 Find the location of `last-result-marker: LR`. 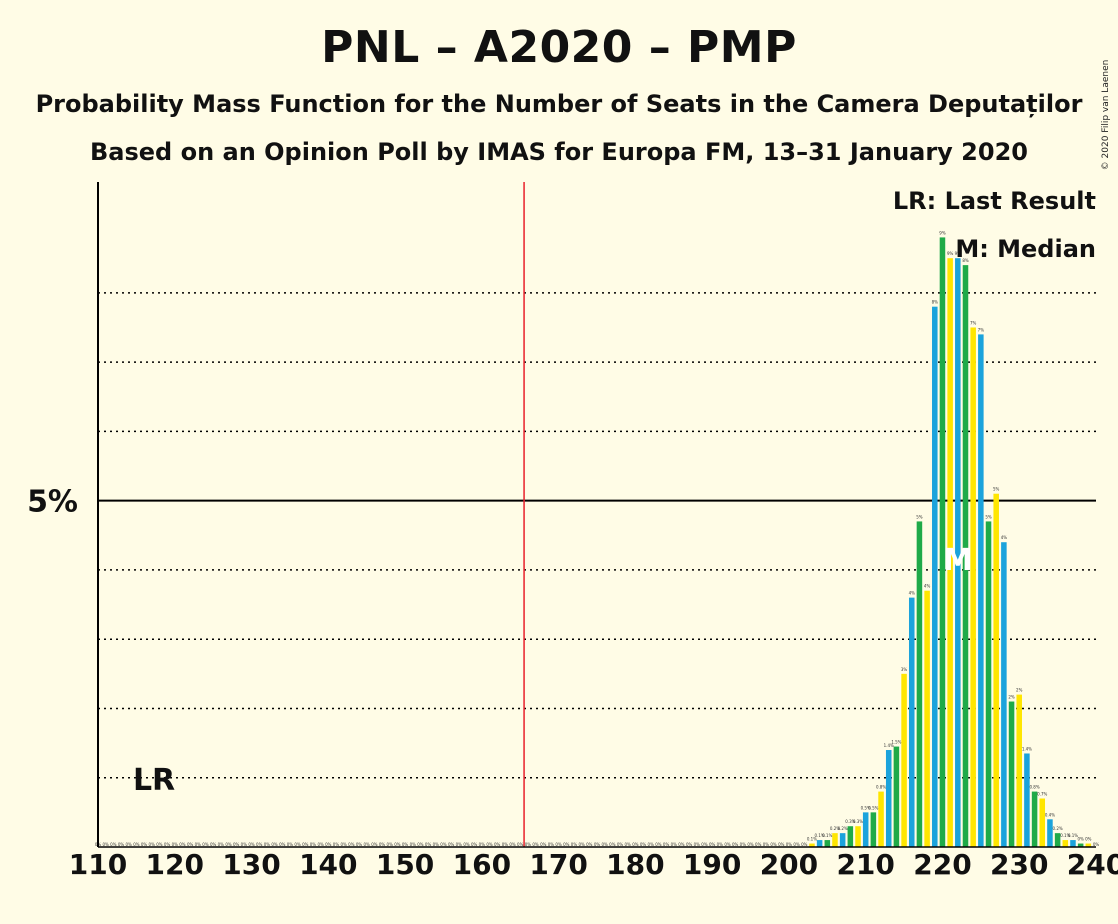

last-result-marker: LR is located at coordinates (154, 780).